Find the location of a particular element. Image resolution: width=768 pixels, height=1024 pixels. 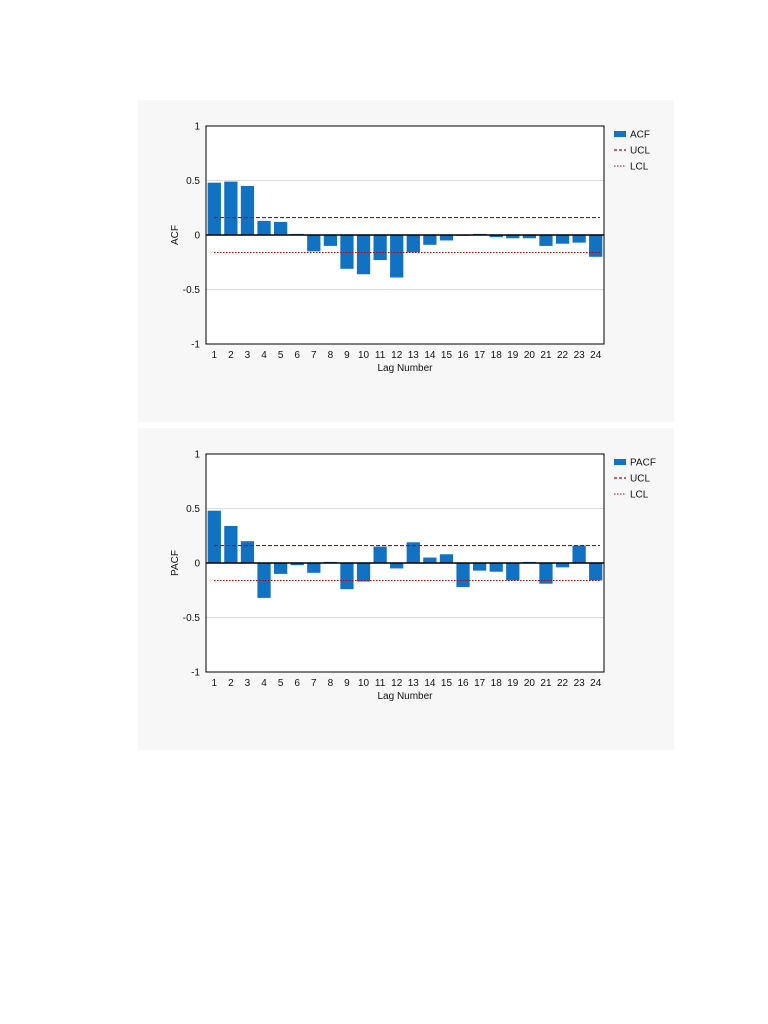

pacf-legend-swatch-bar is located at coordinates (620, 462).